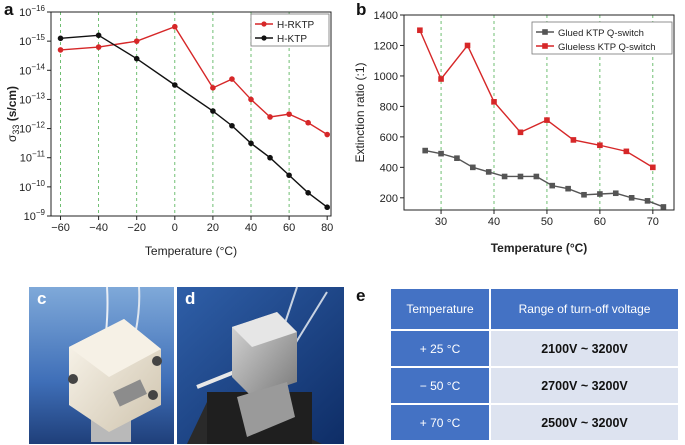  Describe the element at coordinates (327, 228) in the screenshot. I see `x-tick-label: 80` at that location.